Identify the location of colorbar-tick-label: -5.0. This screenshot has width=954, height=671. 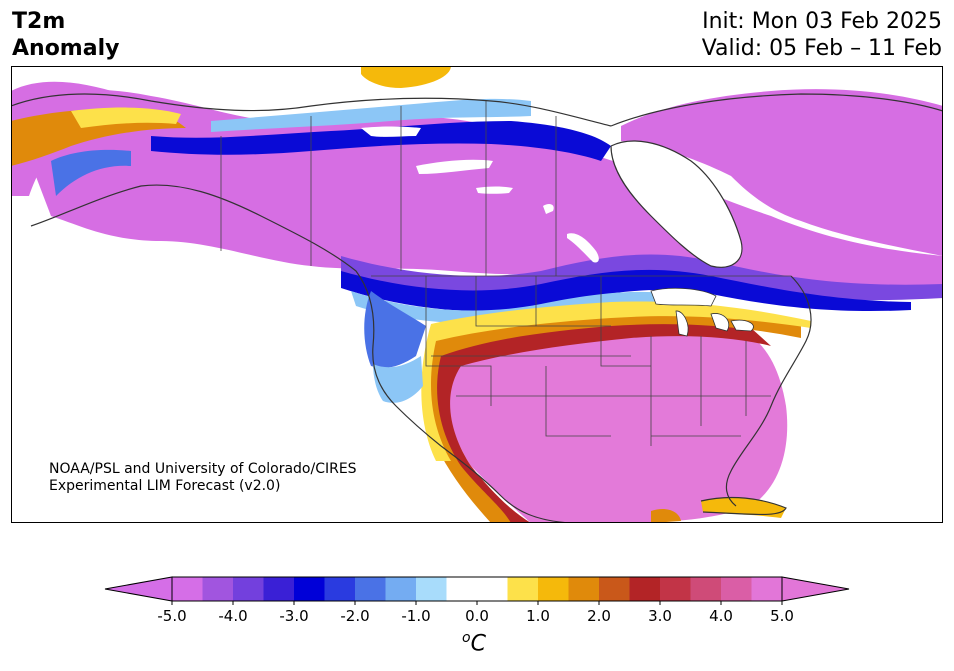
(171, 616).